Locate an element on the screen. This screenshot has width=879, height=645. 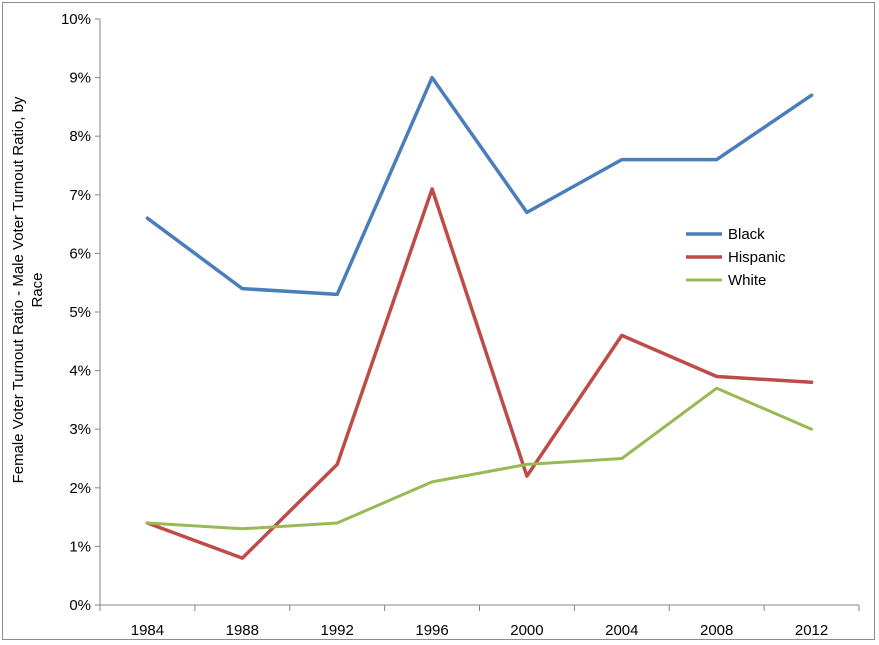
x-tick-label: 1984 is located at coordinates (147, 630).